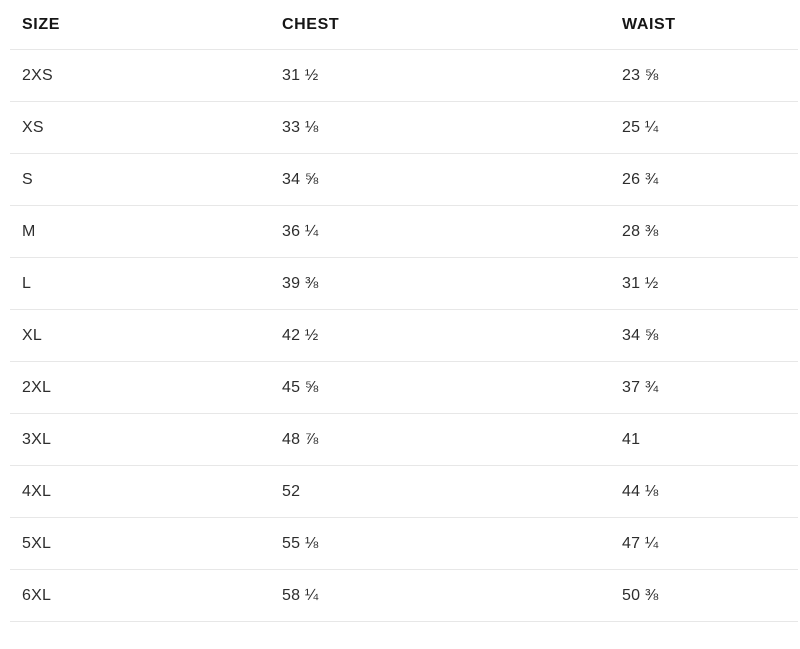 The height and width of the screenshot is (649, 800). I want to click on waist-cell: 28 ⅜, so click(640, 231).